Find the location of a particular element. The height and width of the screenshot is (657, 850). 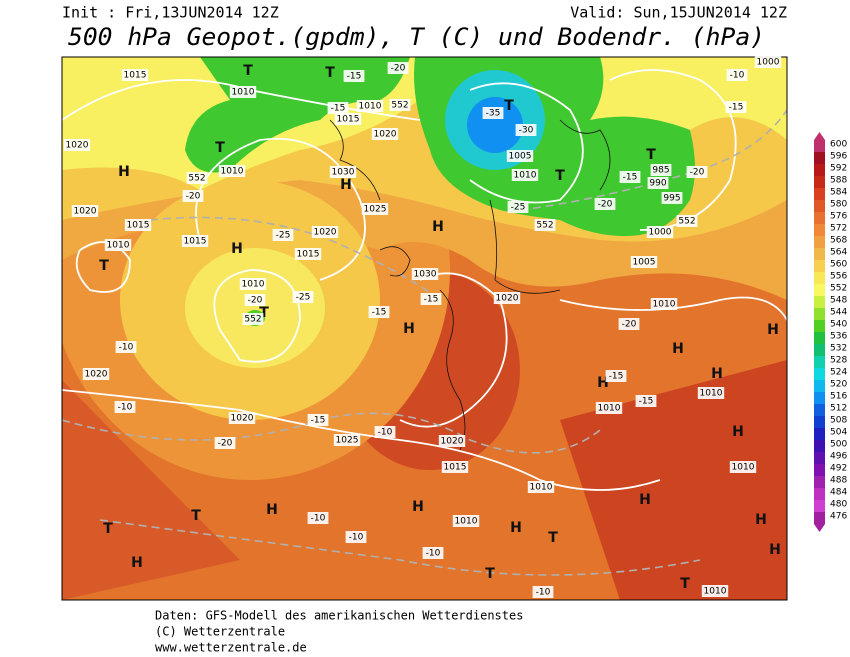

colorbar-cap is located at coordinates (819, 528).